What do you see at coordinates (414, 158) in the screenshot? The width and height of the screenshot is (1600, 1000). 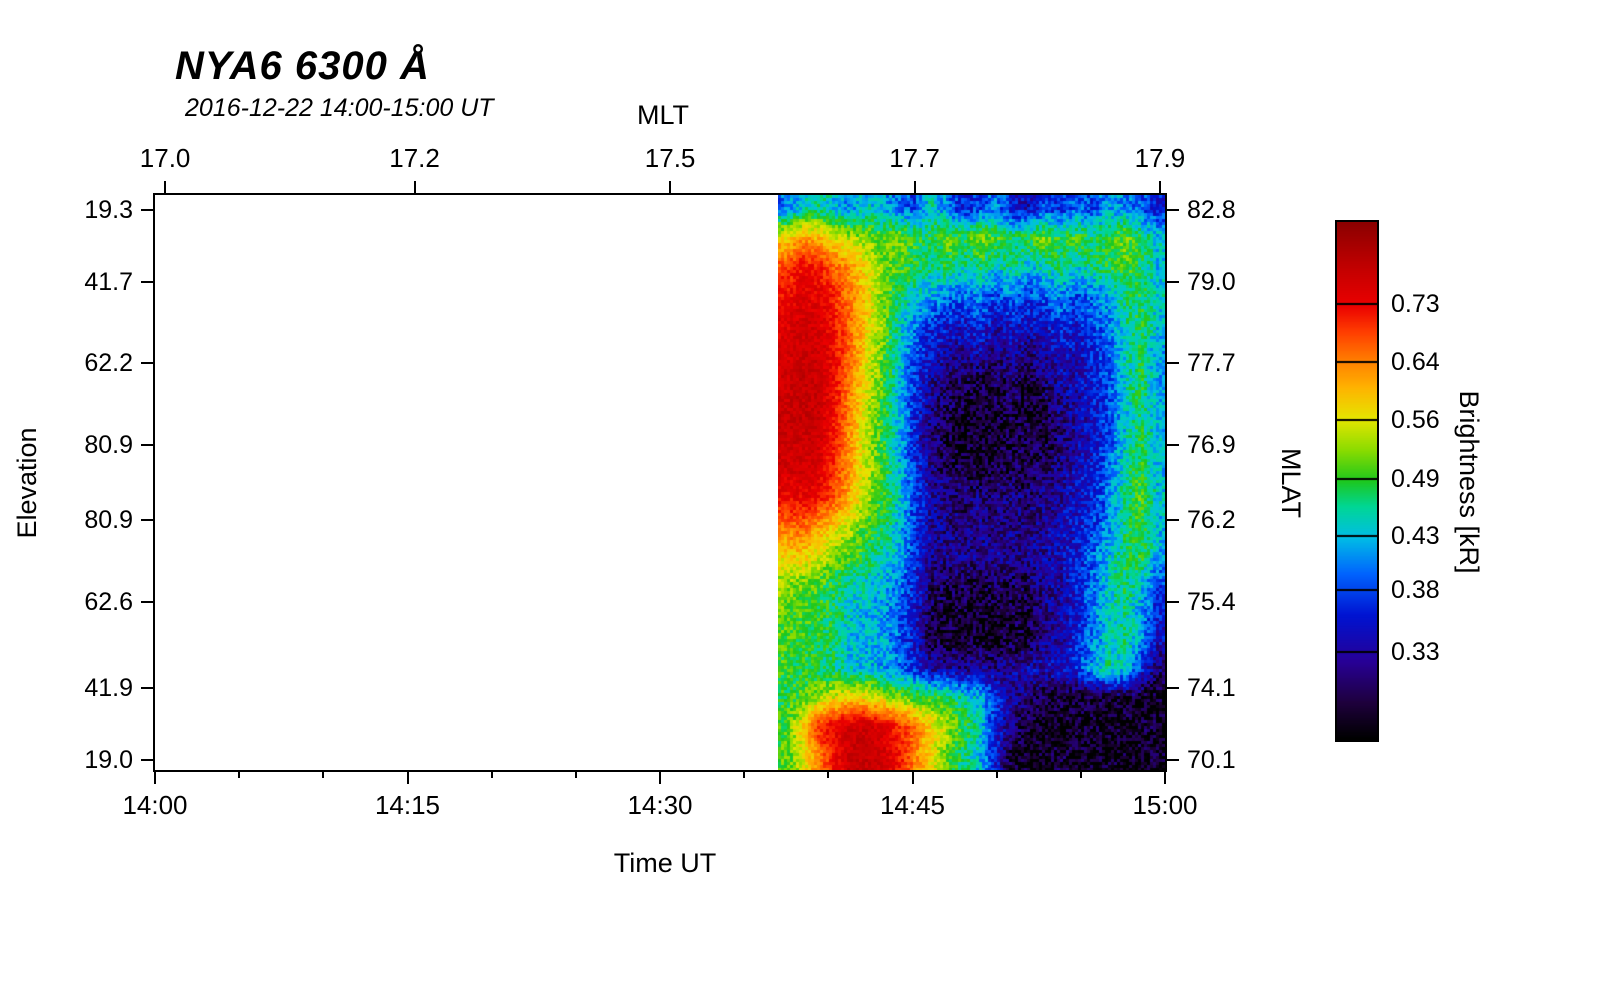 I see `top-tick-label: 17.2` at bounding box center [414, 158].